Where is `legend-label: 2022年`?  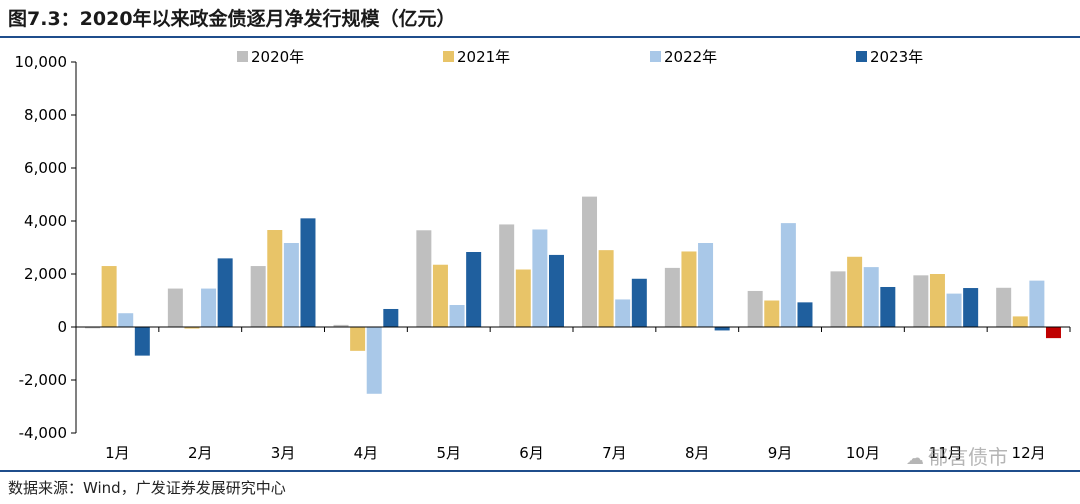
legend-label: 2022年 is located at coordinates (690, 57).